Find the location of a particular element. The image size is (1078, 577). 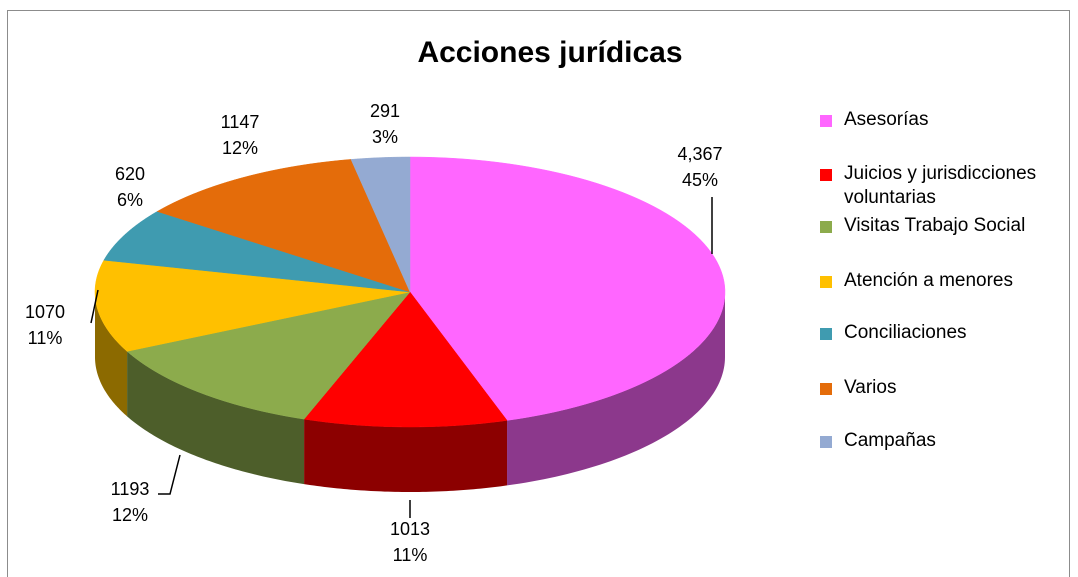

legend-label: Juicios y jurisdicciones voluntarias is located at coordinates (940, 185).